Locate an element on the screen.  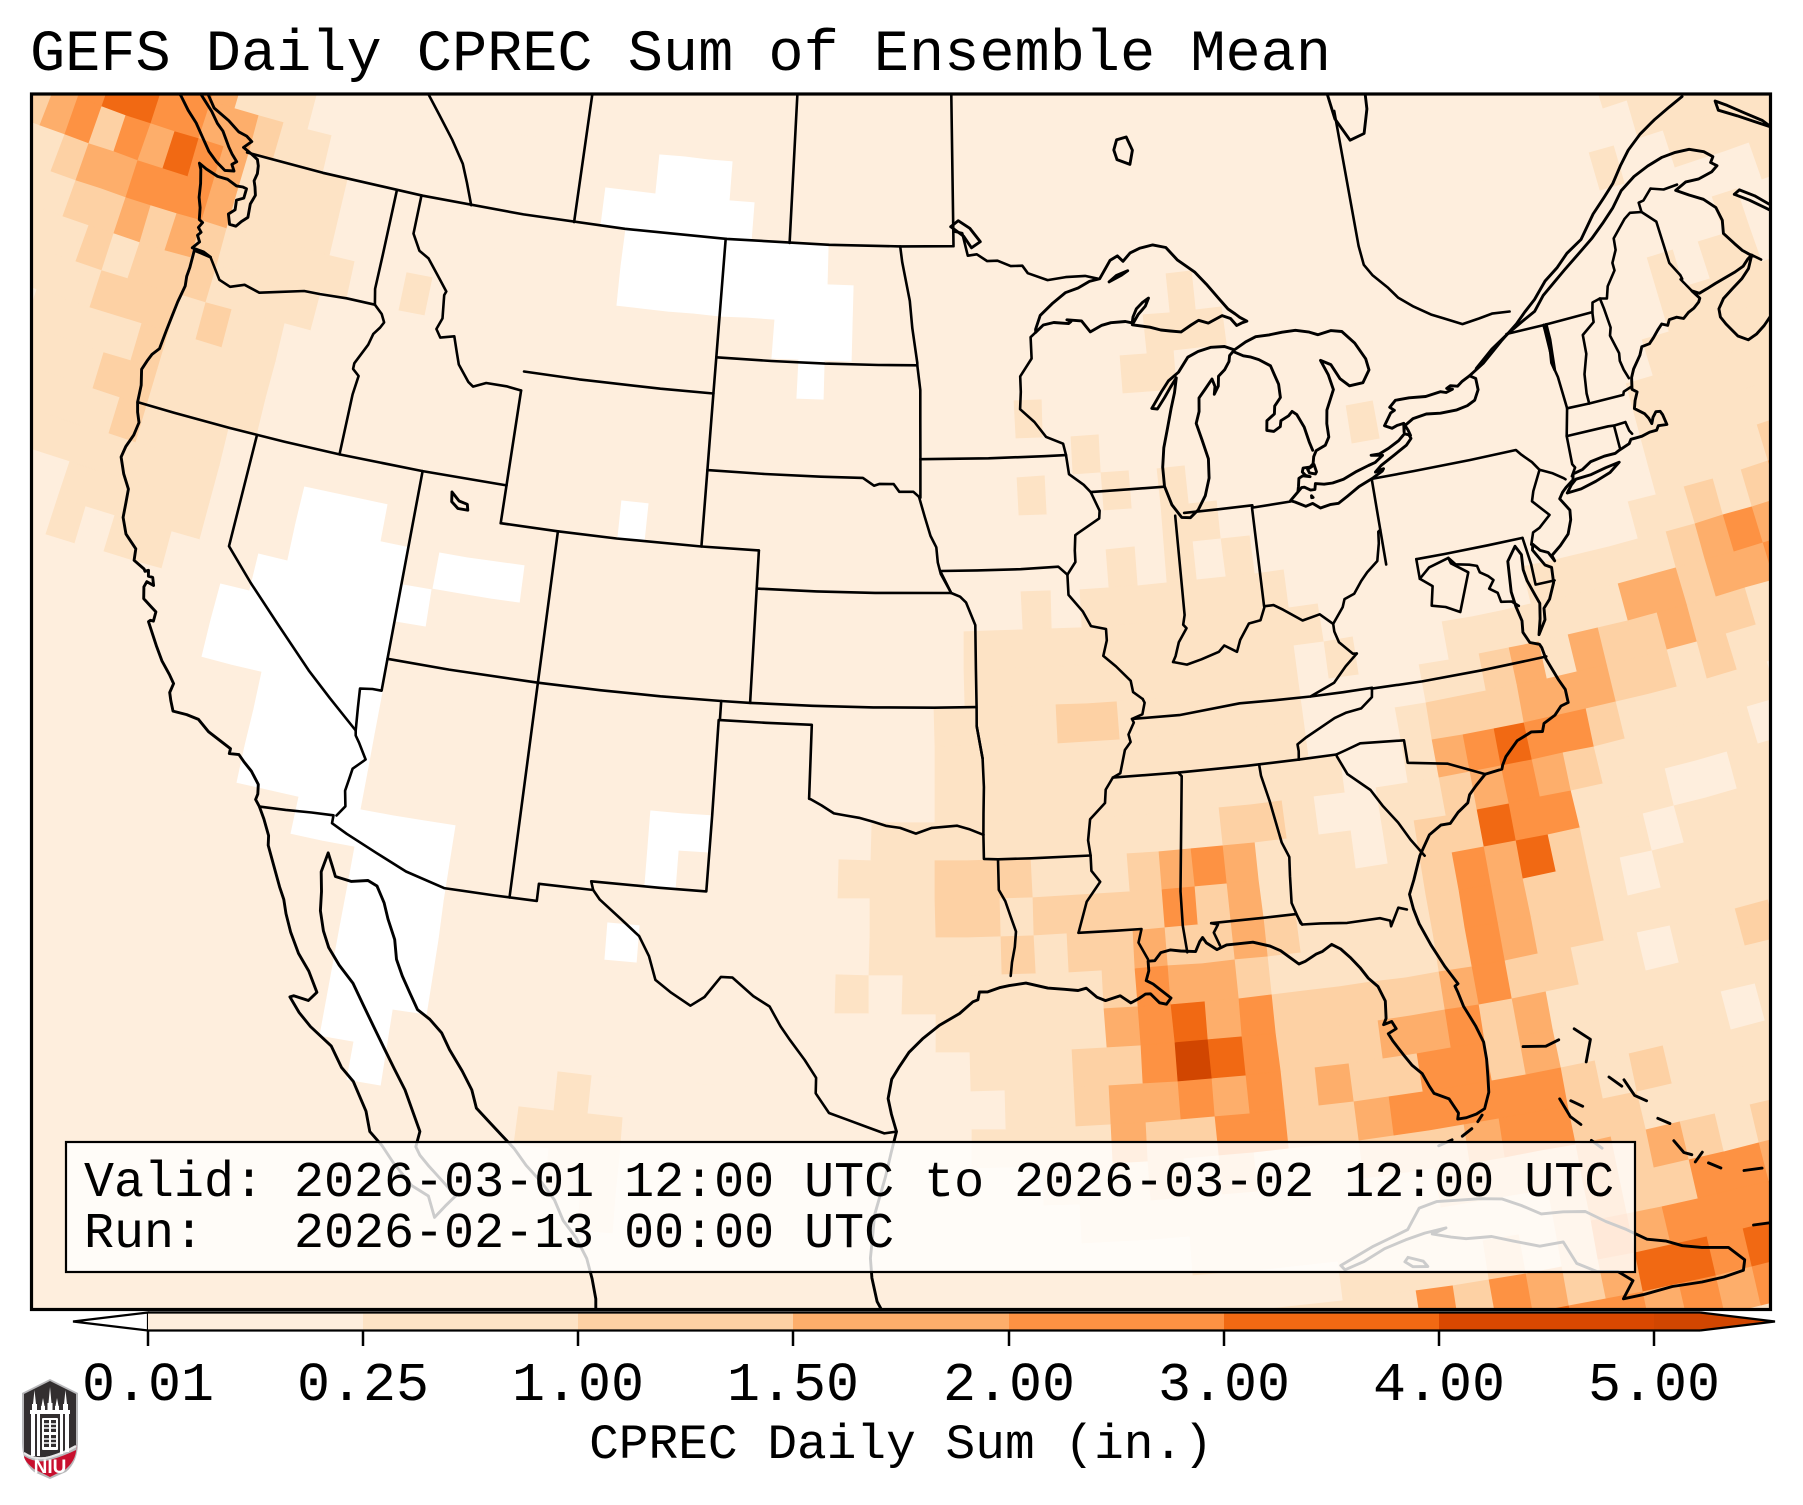
svg-text: 1.50 is located at coordinates (793, 1385).